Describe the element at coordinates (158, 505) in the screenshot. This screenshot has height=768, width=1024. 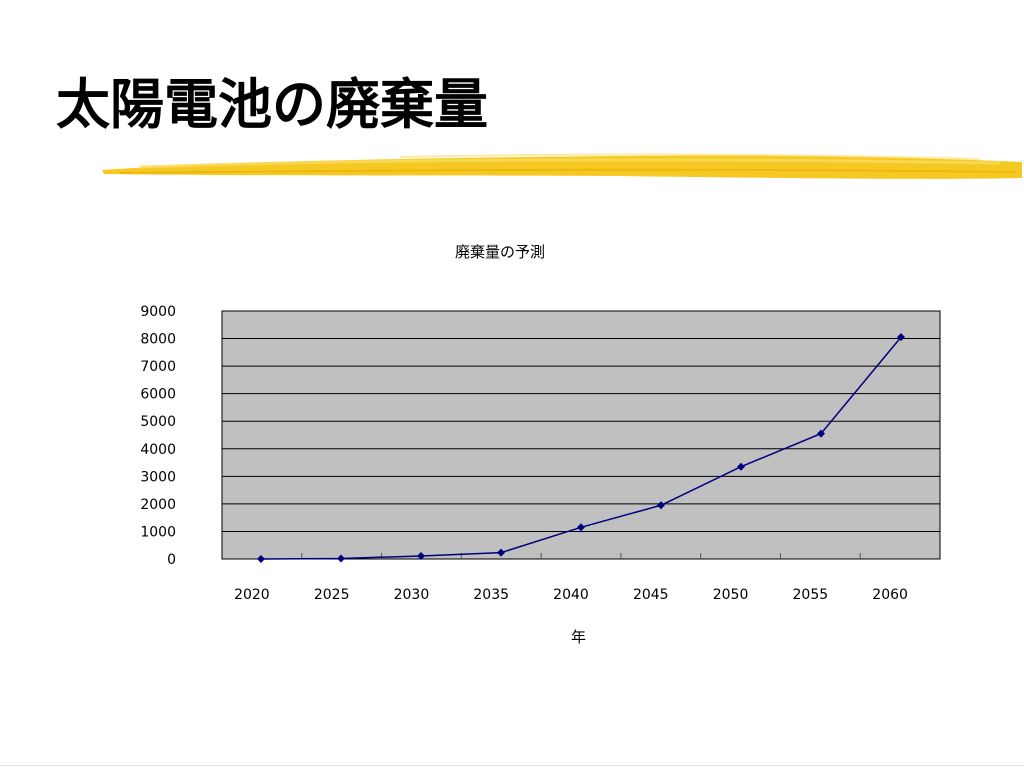
I see `y-tick-label: 2000` at that location.